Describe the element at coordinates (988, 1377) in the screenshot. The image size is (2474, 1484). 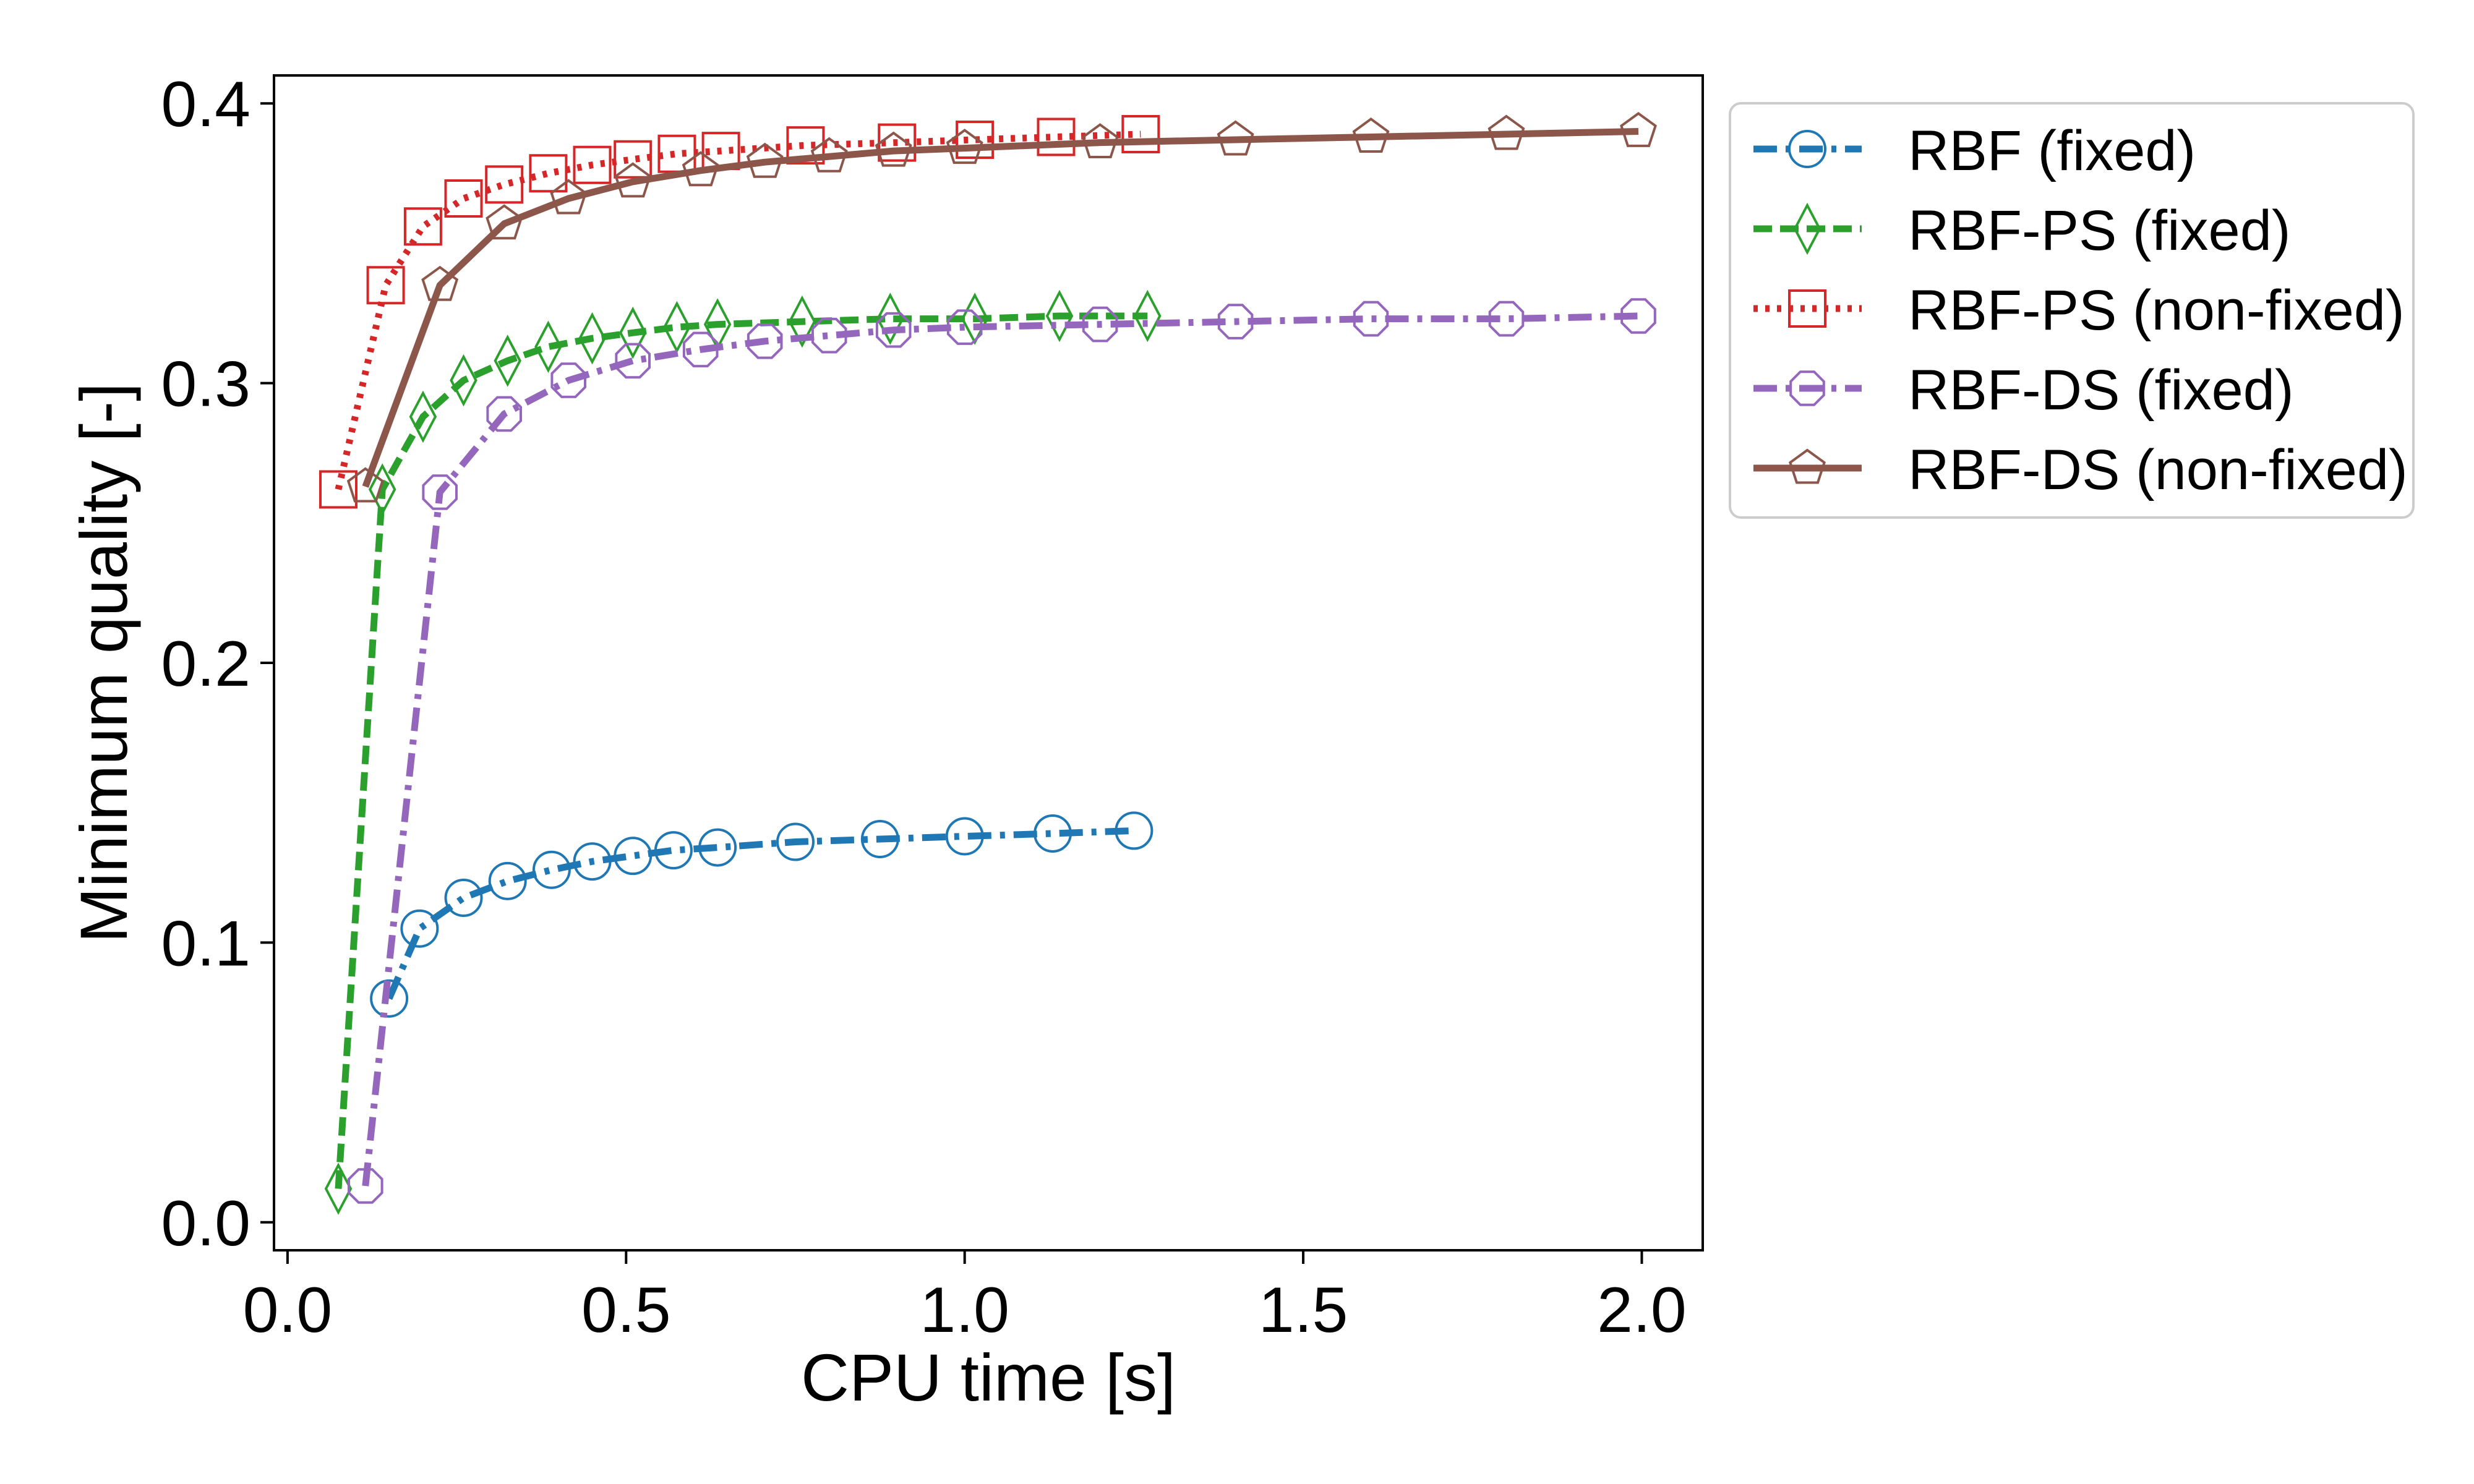
I see `x-axis-label: CPU time [s]` at that location.